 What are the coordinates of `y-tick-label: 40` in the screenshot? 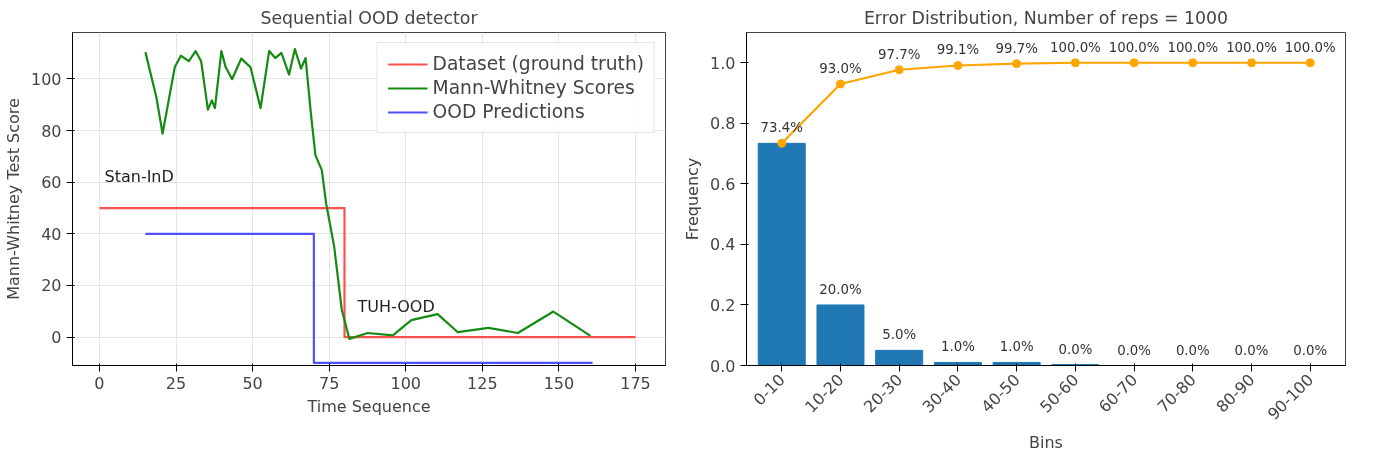 It's located at (51, 234).